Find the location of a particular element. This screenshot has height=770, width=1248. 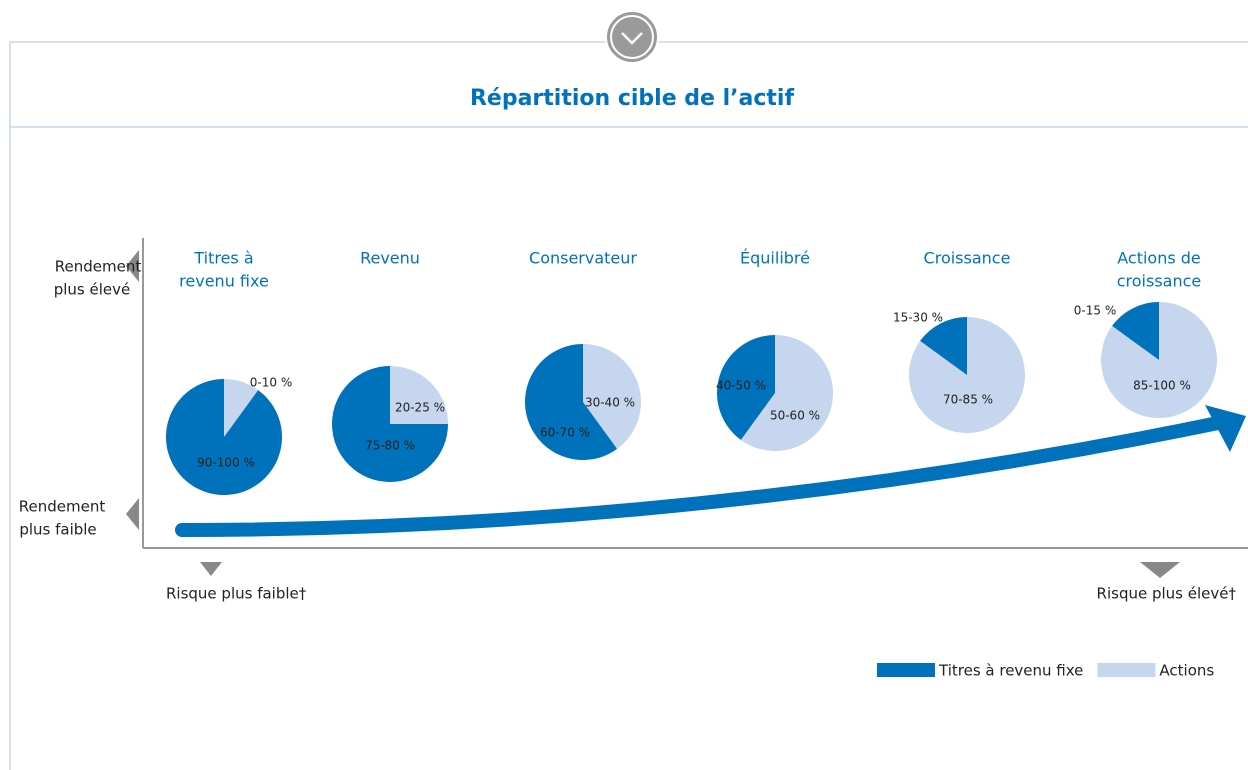

slice-label: 30-40 % is located at coordinates (610, 403).